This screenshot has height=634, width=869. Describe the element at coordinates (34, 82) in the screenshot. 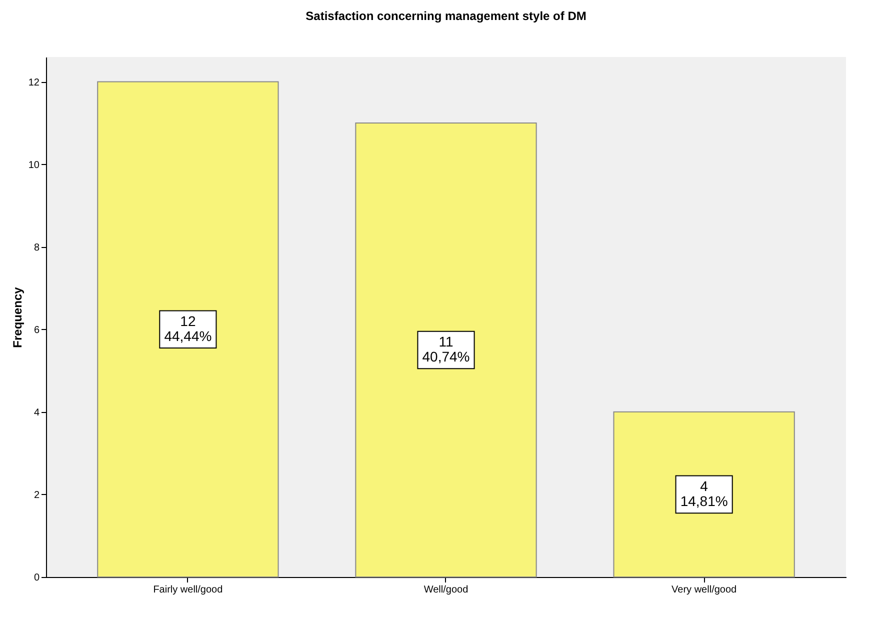

I see `y-tick-label: 12` at that location.